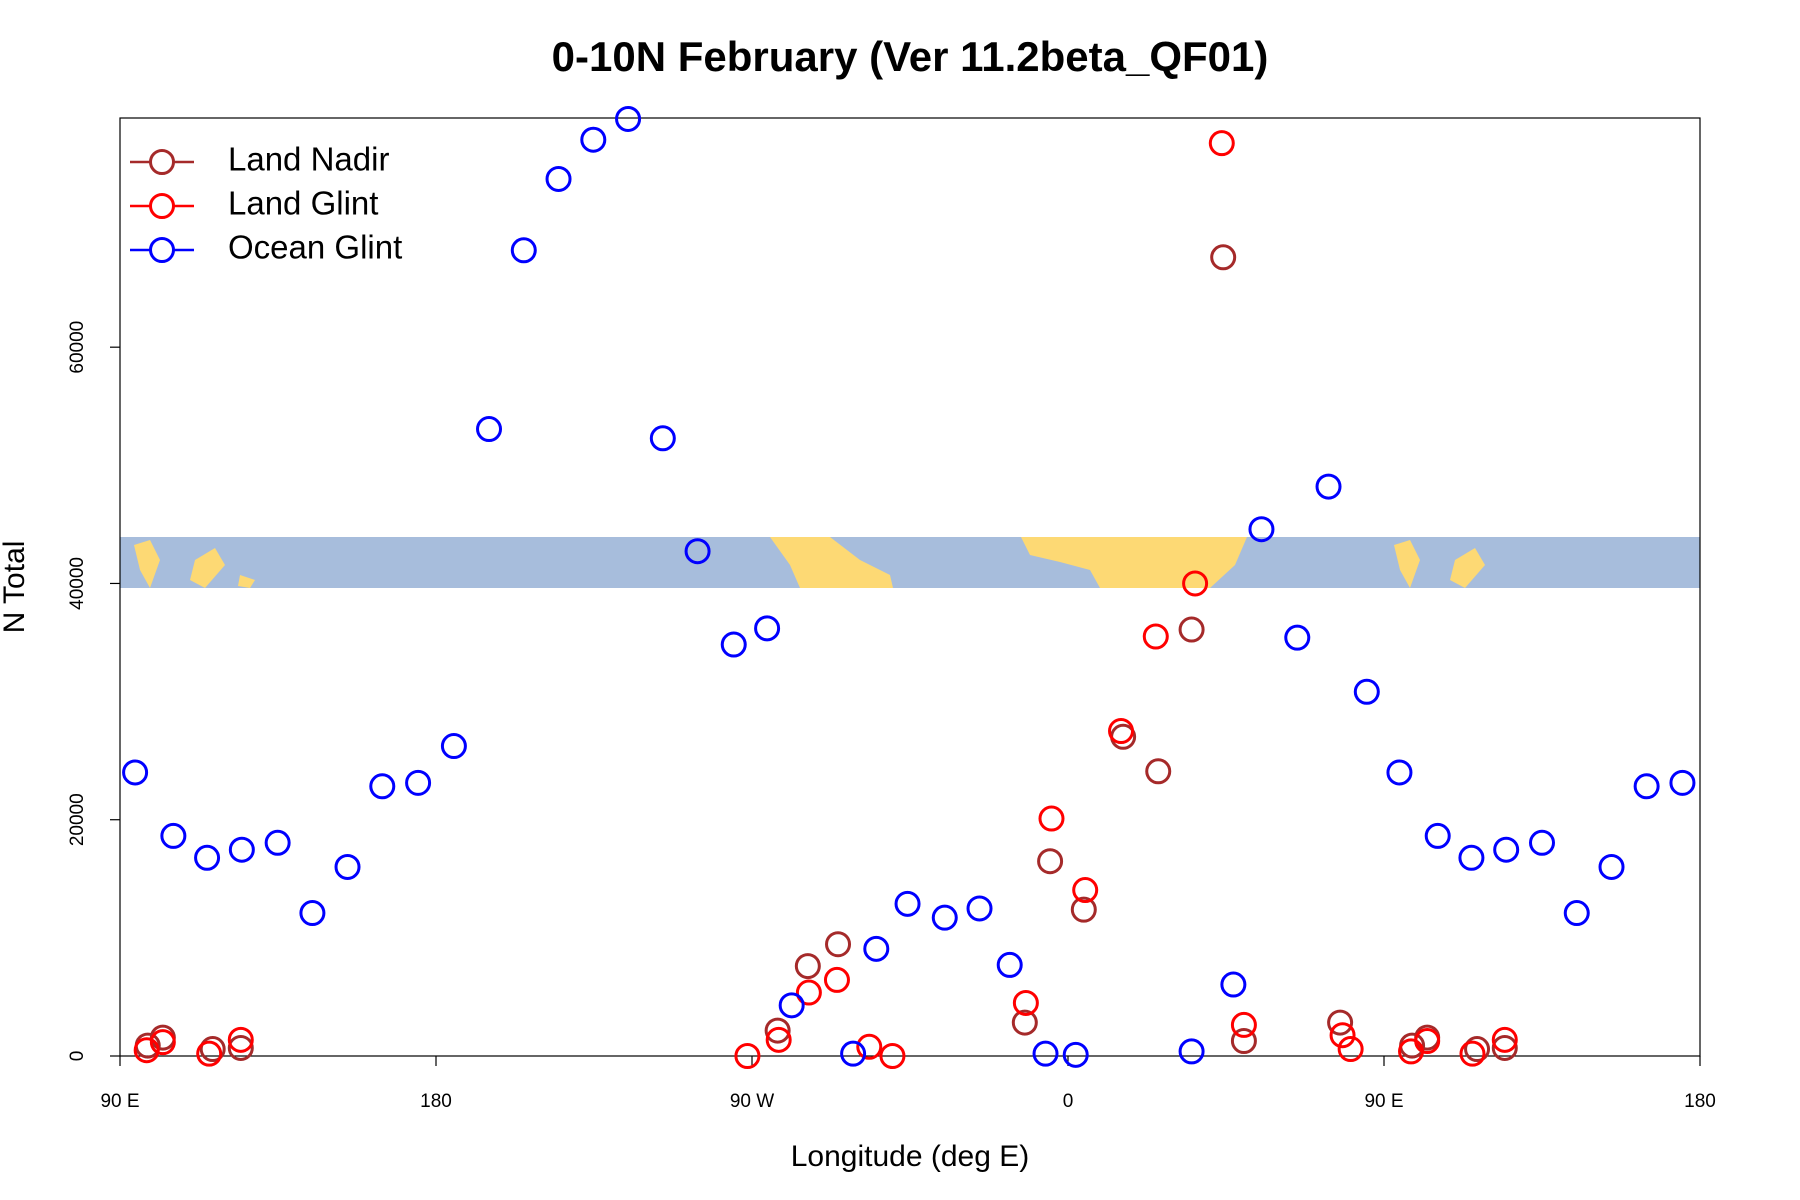 The image size is (1800, 1200). Describe the element at coordinates (77, 819) in the screenshot. I see `y-tick-label: 20000` at that location.